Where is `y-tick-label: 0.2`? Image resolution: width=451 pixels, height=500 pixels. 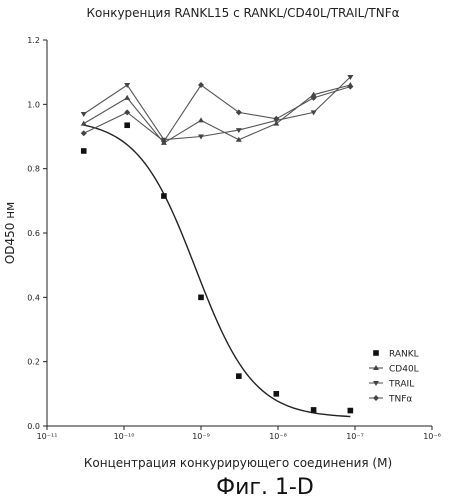
y-tick-label: 0.2 is located at coordinates (33, 362).